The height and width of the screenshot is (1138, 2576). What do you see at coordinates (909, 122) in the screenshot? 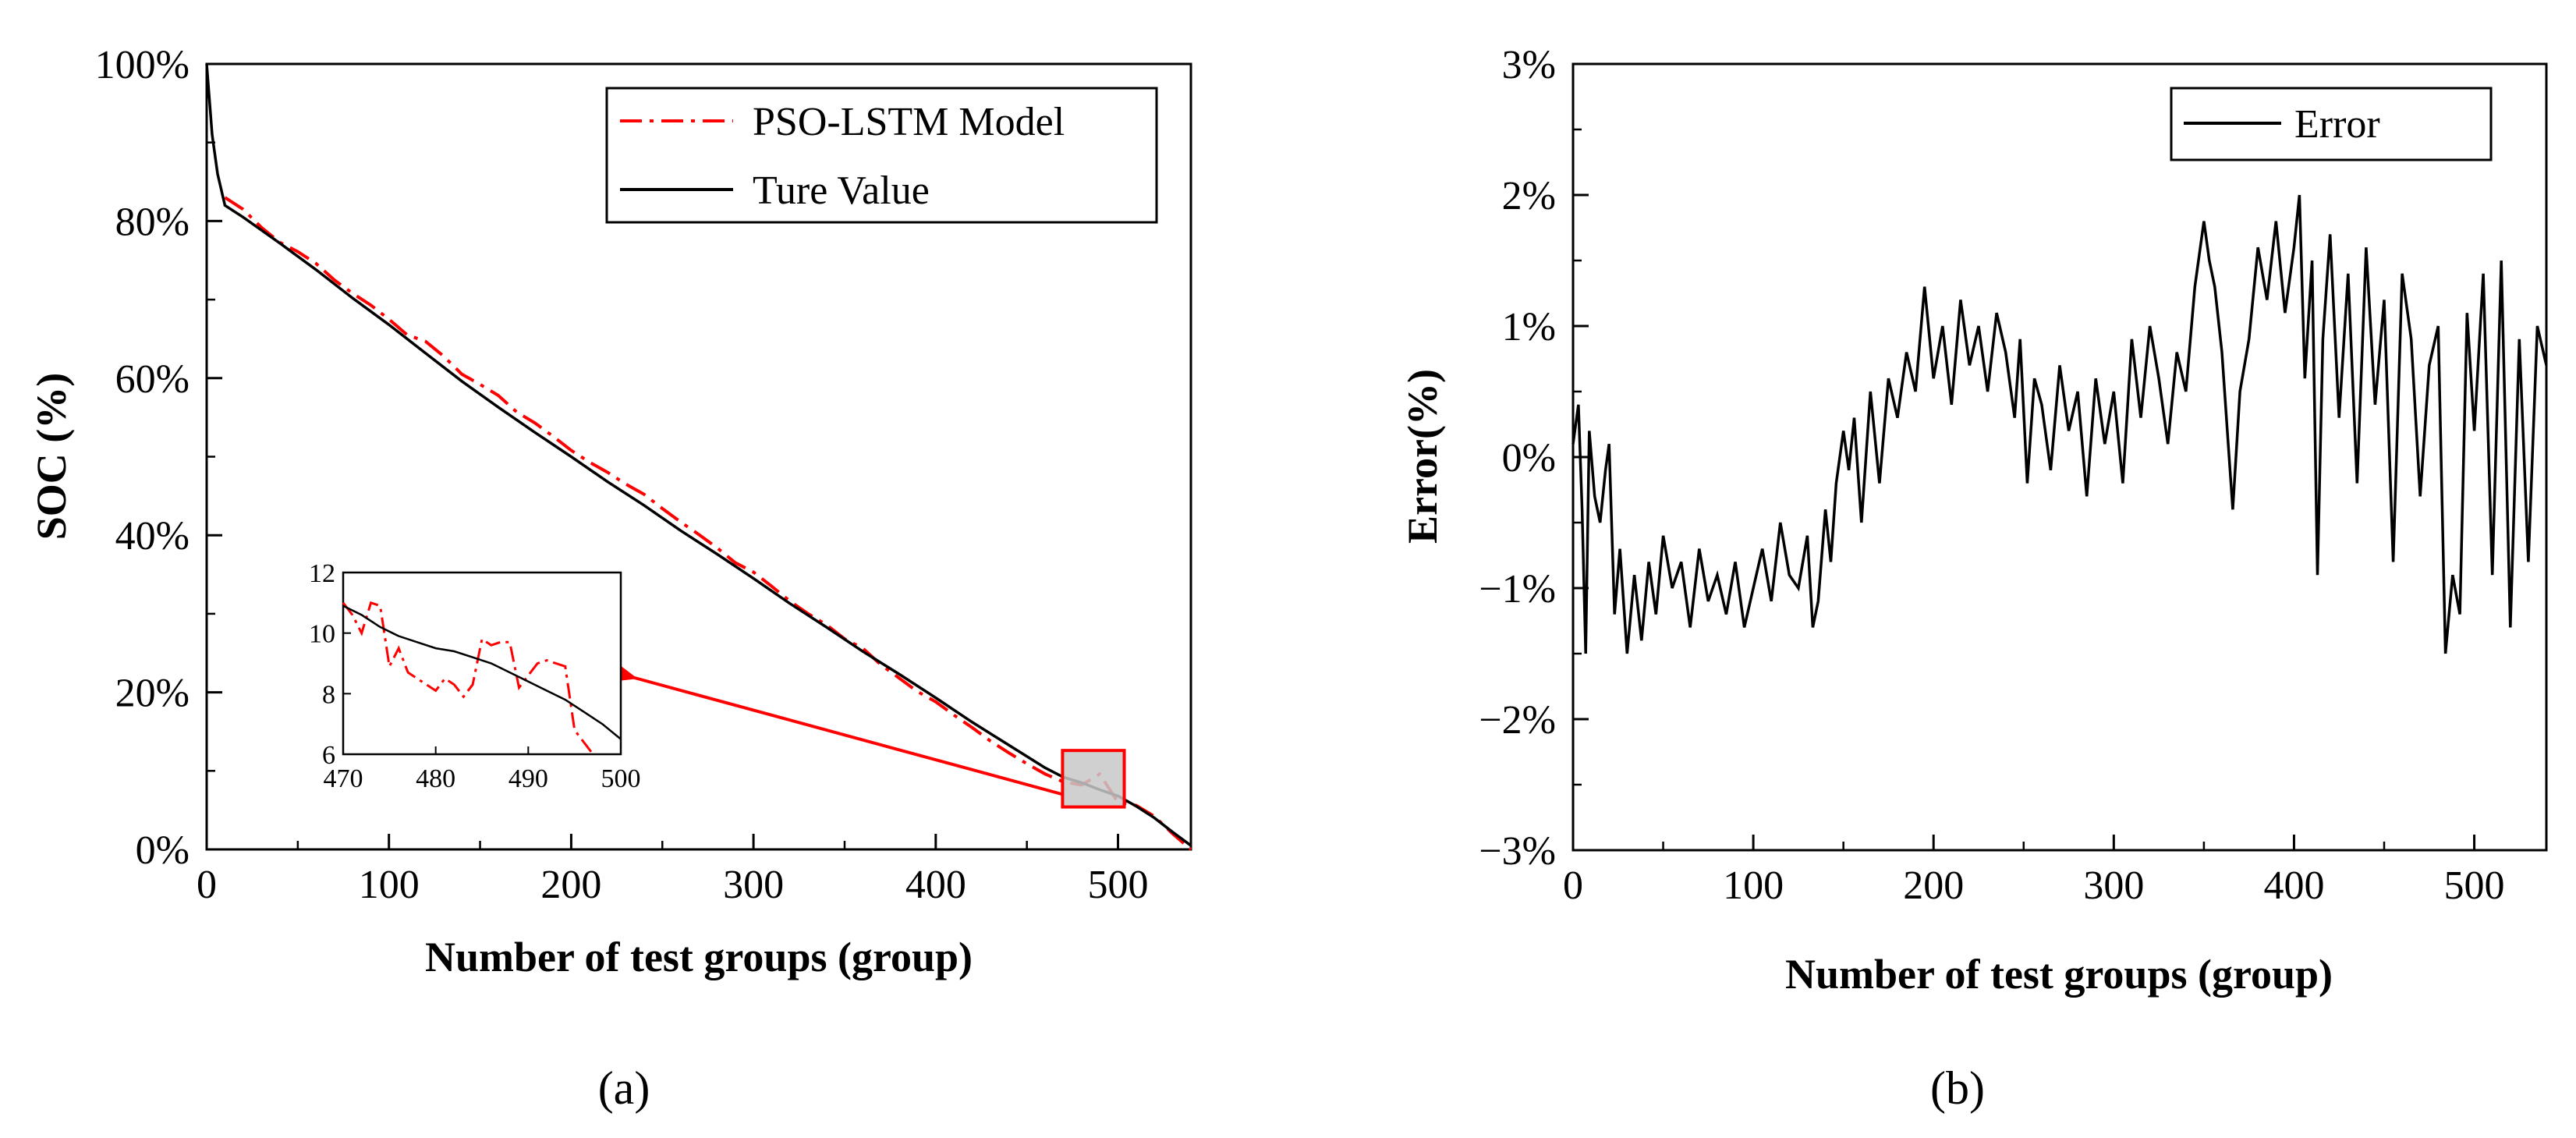
I see `legend-label-pso-lstm-model: PSO-LSTM Model` at bounding box center [909, 122].